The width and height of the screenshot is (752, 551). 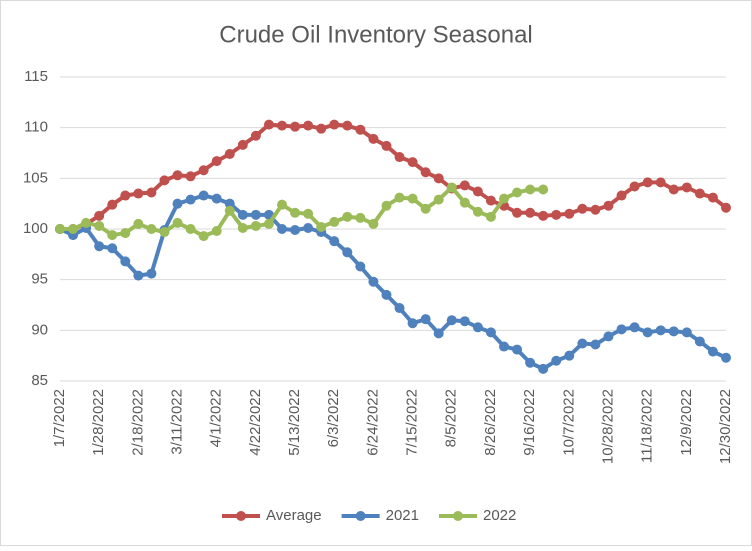 What do you see at coordinates (647, 426) in the screenshot?
I see `x-tick-label: 11/18/2022` at bounding box center [647, 426].